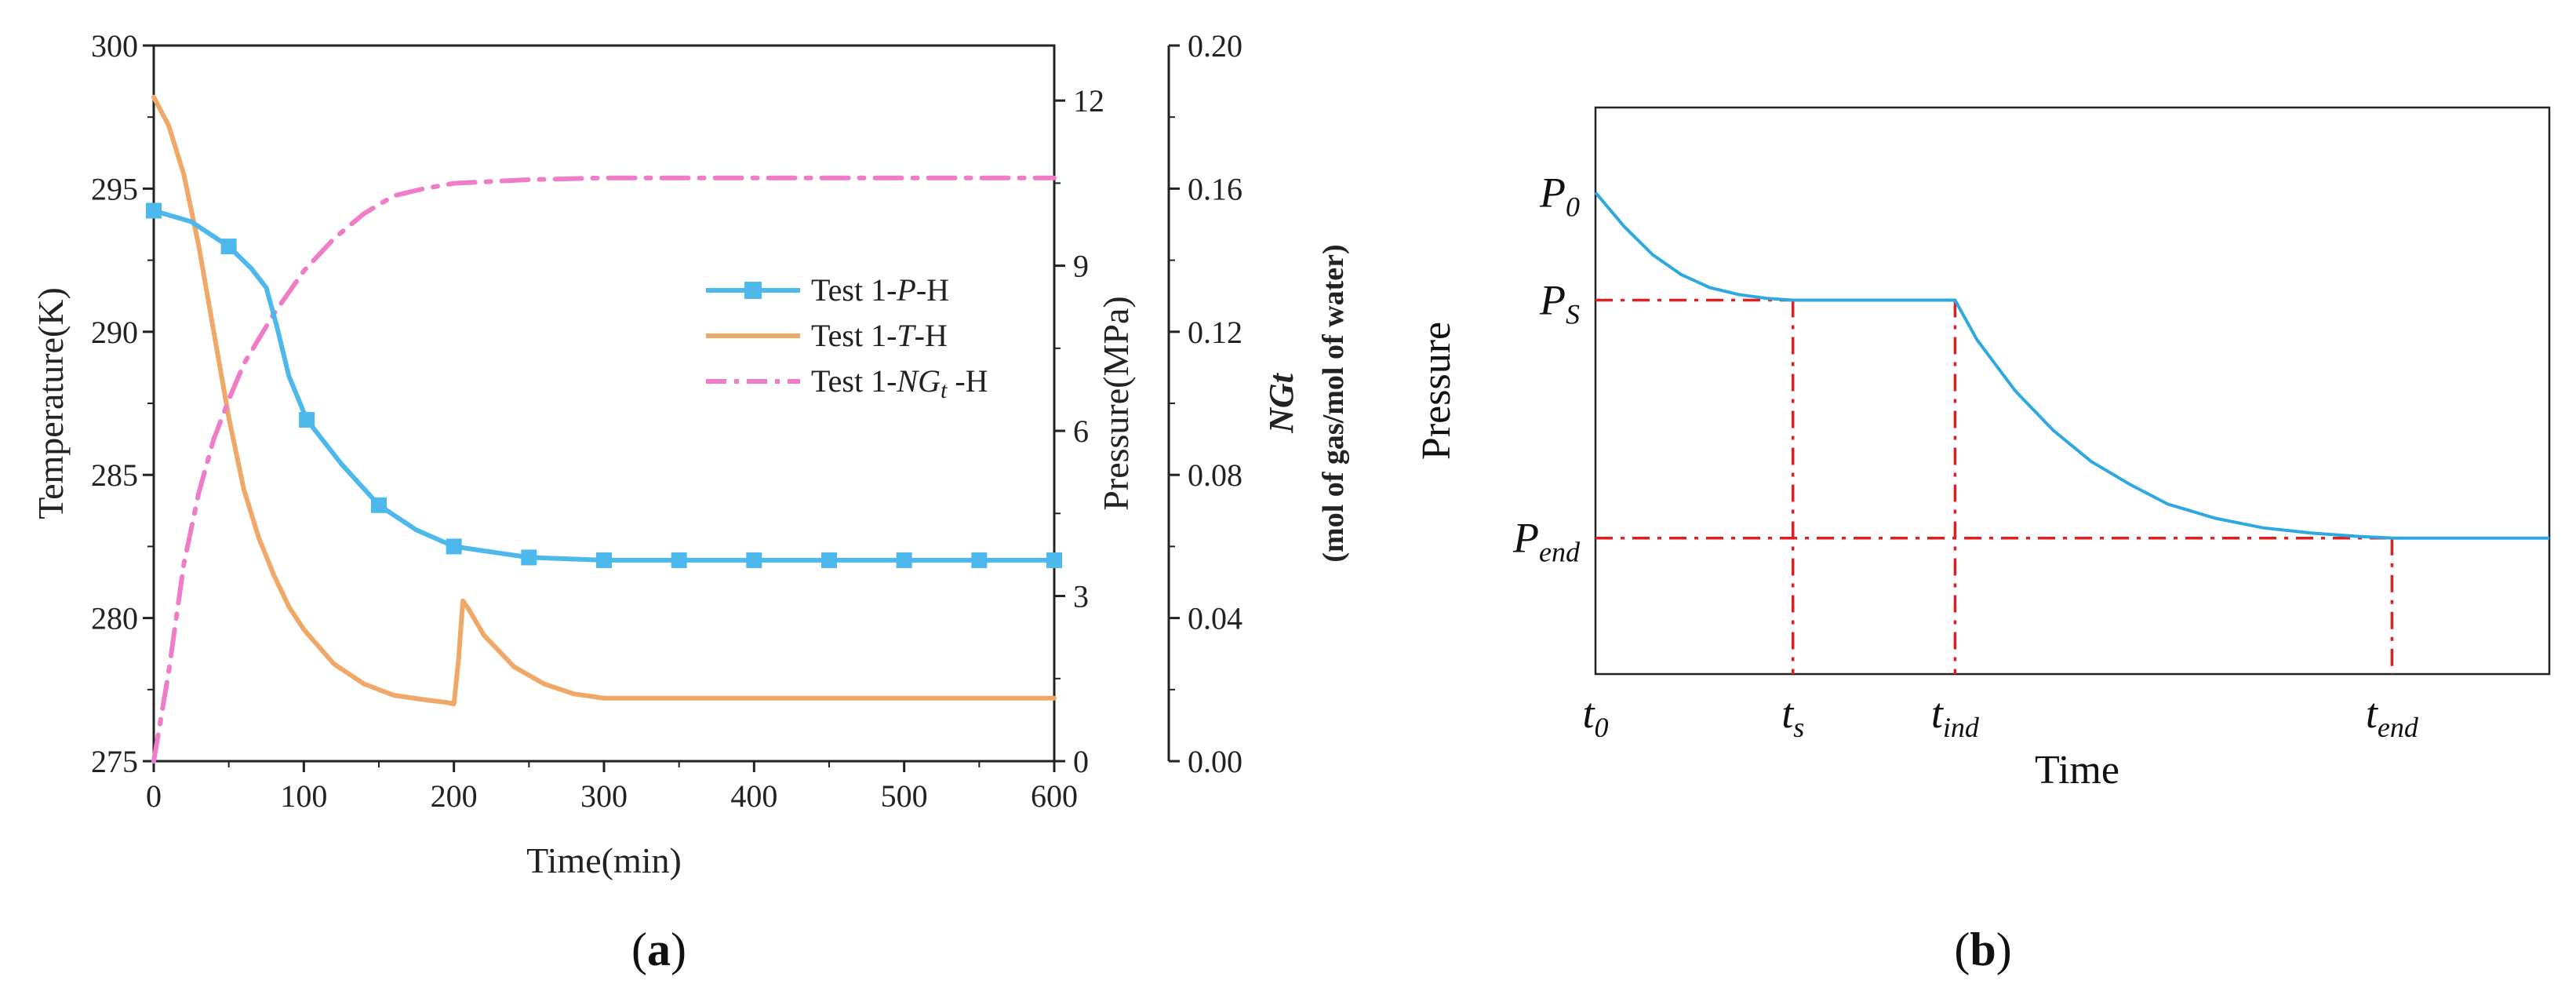 This screenshot has height=995, width=2576. What do you see at coordinates (1982, 949) in the screenshot?
I see `panel-b-label: (b)` at bounding box center [1982, 949].